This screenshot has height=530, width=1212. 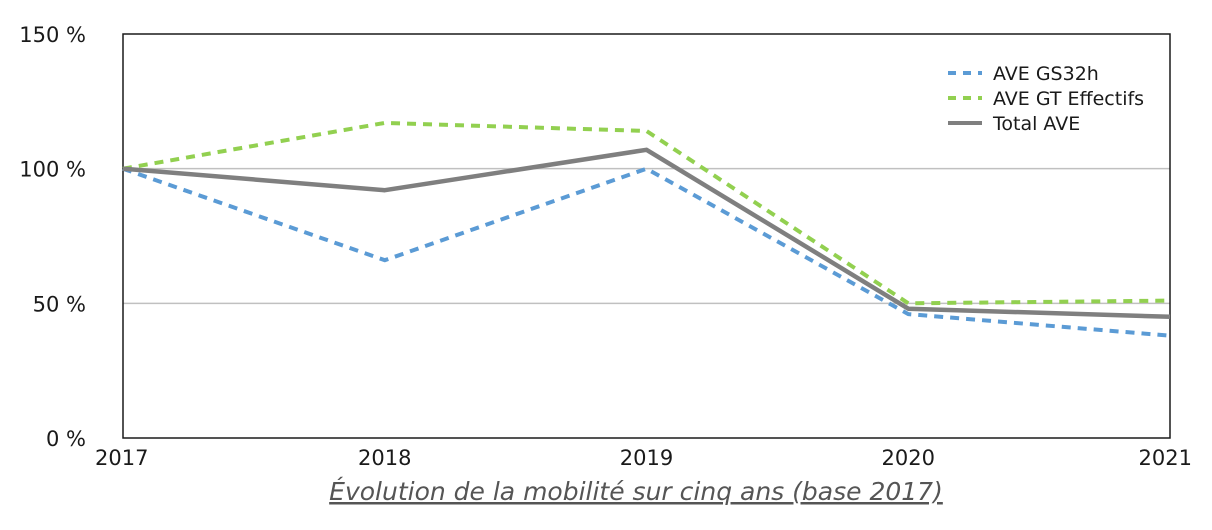 What do you see at coordinates (52, 237) in the screenshot?
I see `y-axis-ticks: 0 % 50 % 100 % 150 %` at bounding box center [52, 237].